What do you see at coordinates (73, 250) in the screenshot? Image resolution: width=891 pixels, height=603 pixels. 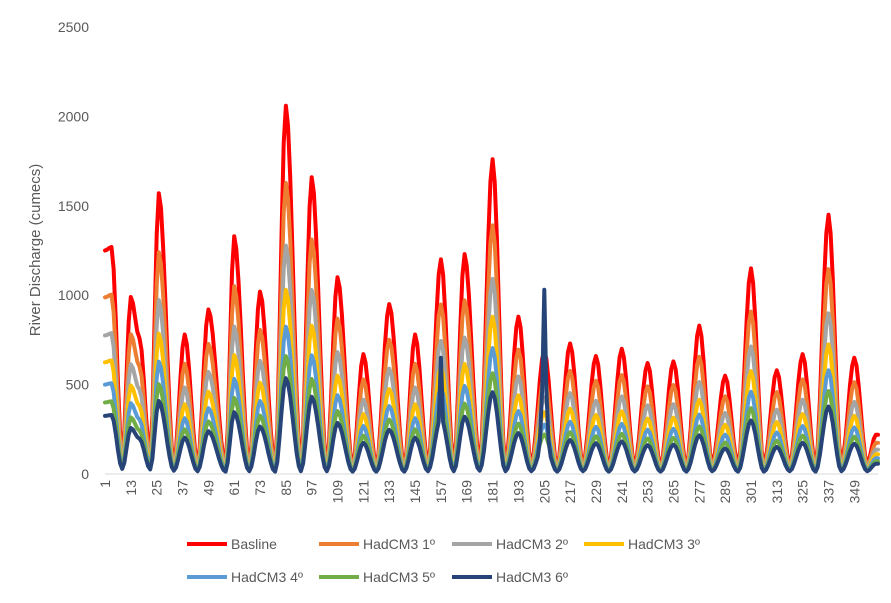 I see `y-axis: 0 500 1000 1500 2000 2500` at bounding box center [73, 250].